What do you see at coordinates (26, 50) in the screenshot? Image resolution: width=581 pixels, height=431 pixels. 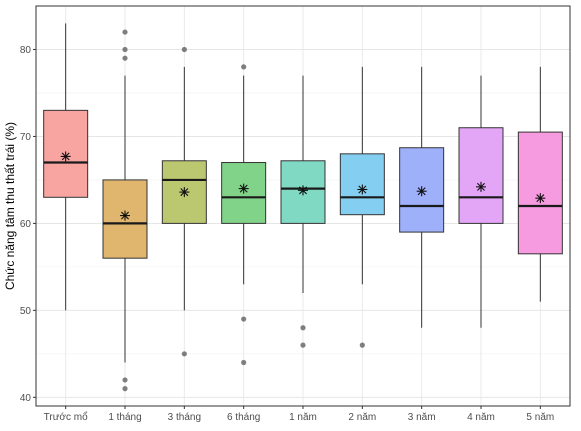 I see `y-tick-label: 80` at bounding box center [26, 50].